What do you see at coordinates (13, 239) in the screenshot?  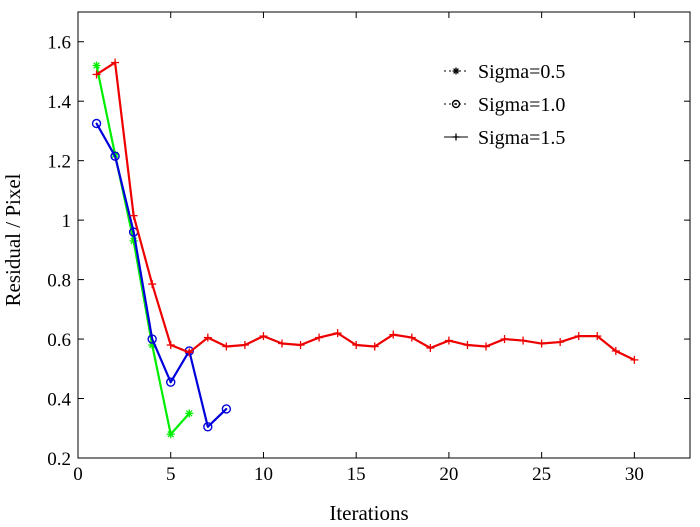 I see `y-axis-title: Residual / Pixel` at bounding box center [13, 239].